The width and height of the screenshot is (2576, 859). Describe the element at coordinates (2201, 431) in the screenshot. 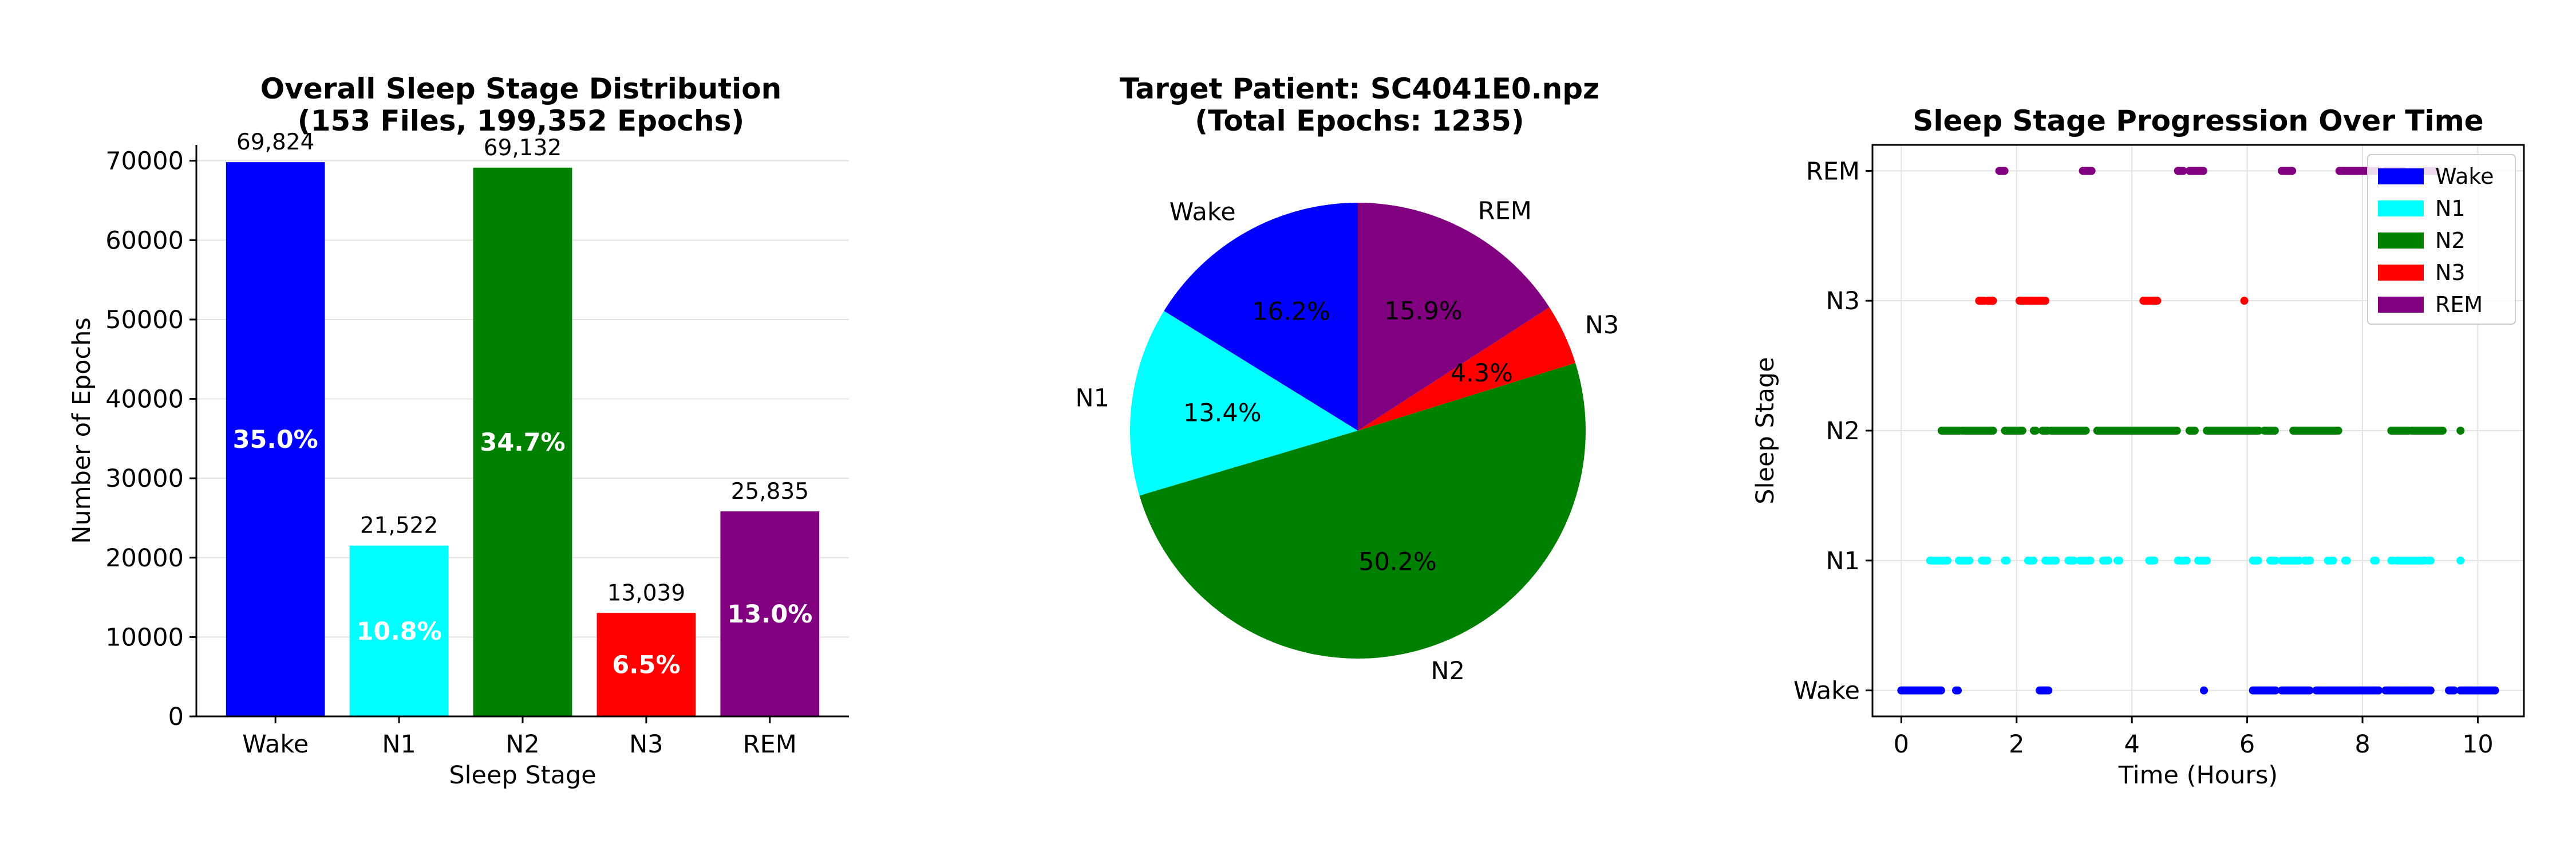

I see `scatter-series-n2` at that location.